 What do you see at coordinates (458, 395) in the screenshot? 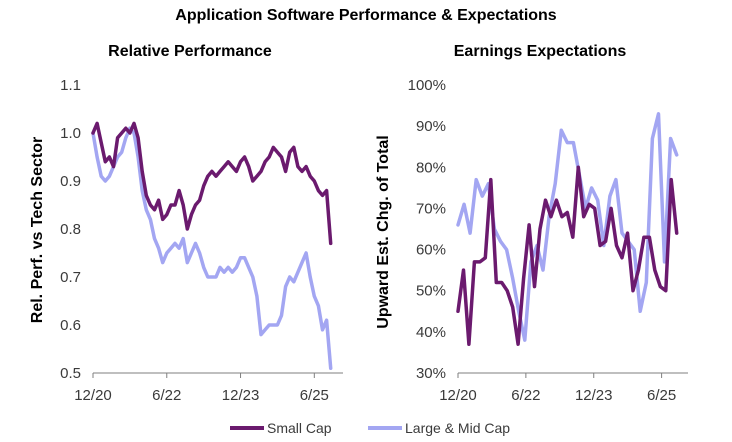
I see `earnings-expectations-xtick-label: 12/20` at bounding box center [458, 395].